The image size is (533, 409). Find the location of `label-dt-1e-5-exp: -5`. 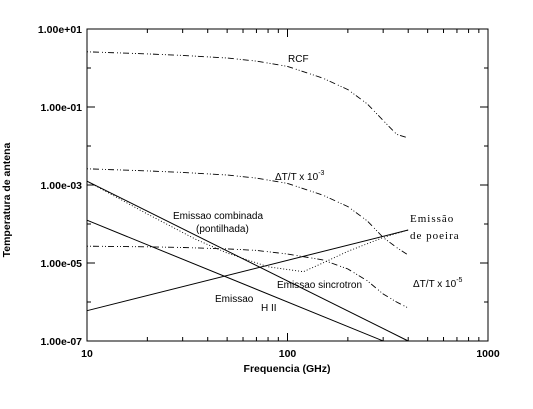

label-dt-1e-5-exp: -5 is located at coordinates (459, 280).